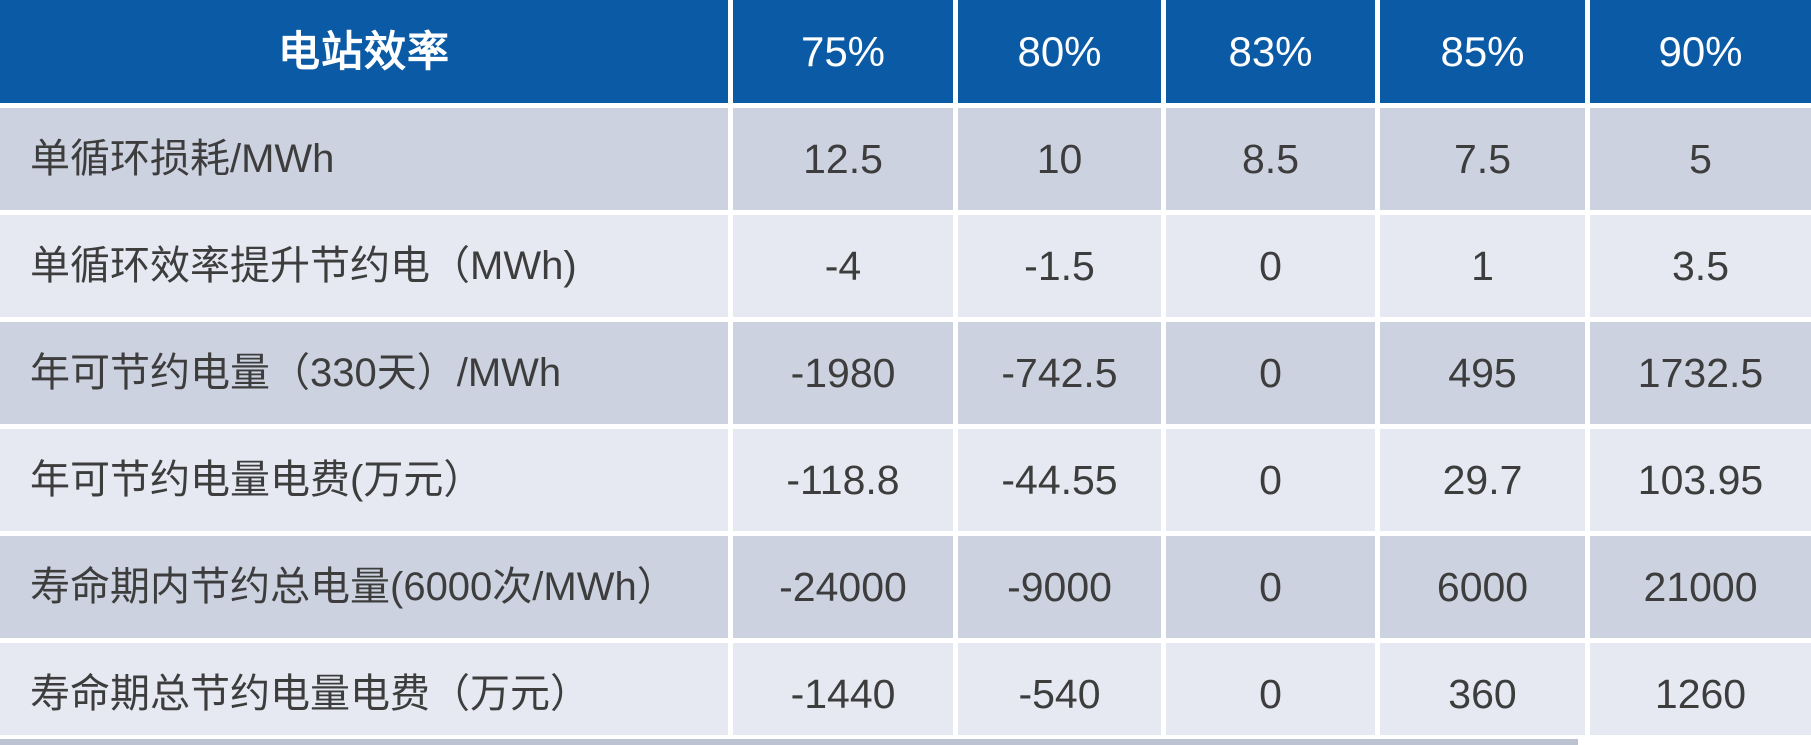  What do you see at coordinates (843, 51) in the screenshot?
I see `column-header-75: 75%` at bounding box center [843, 51].